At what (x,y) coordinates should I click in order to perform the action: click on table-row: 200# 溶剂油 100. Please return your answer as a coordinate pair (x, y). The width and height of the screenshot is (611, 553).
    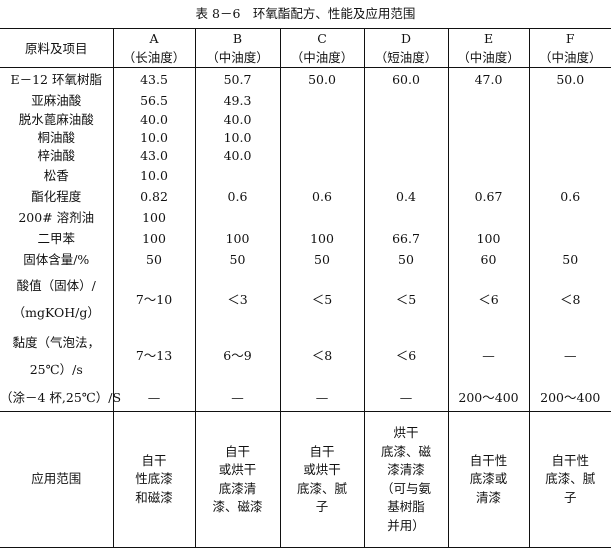
    Looking at the image, I should click on (305, 217).